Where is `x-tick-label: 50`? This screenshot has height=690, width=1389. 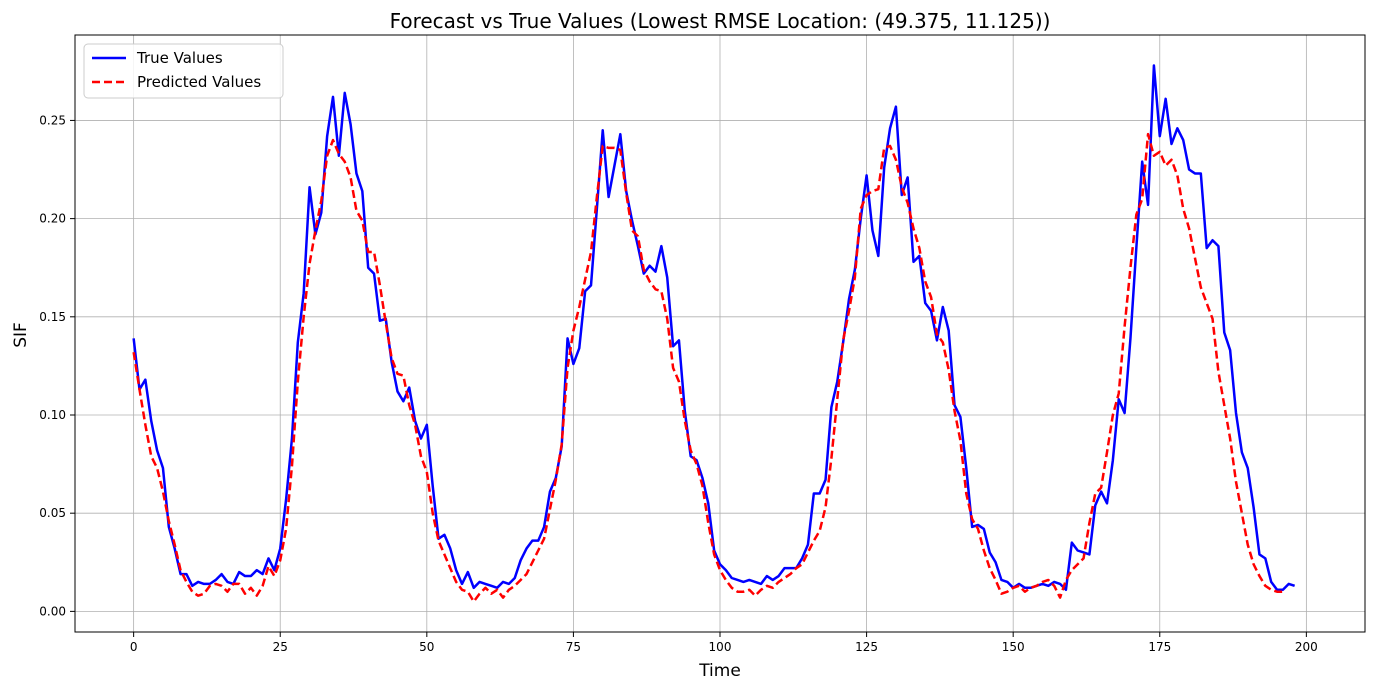
x-tick-label: 50 is located at coordinates (426, 647).